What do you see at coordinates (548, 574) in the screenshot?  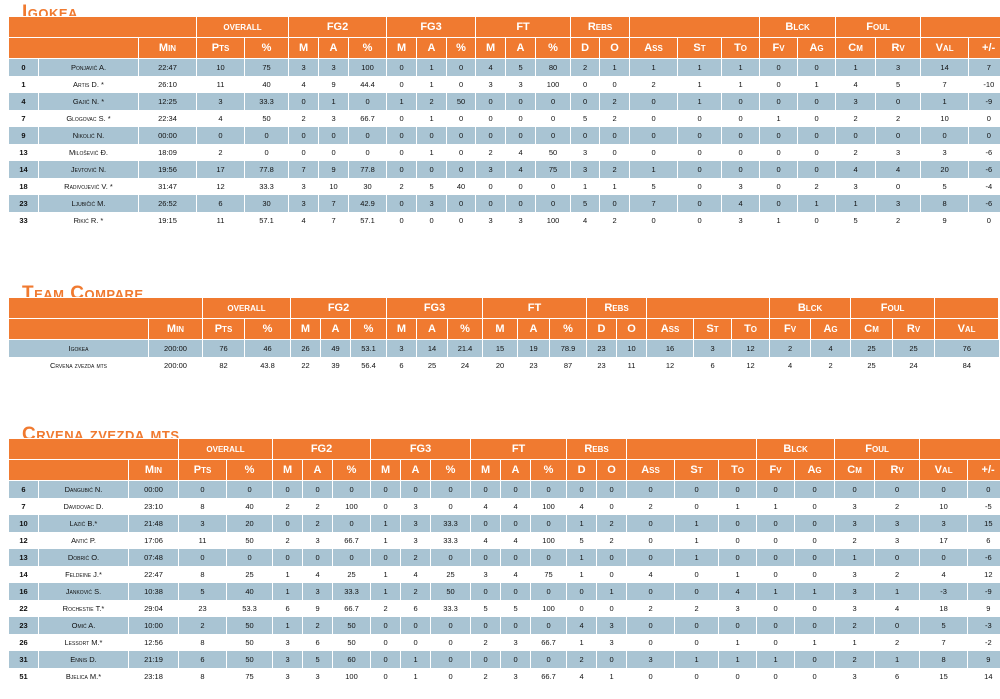 I see `stat-cell: 75` at bounding box center [548, 574].